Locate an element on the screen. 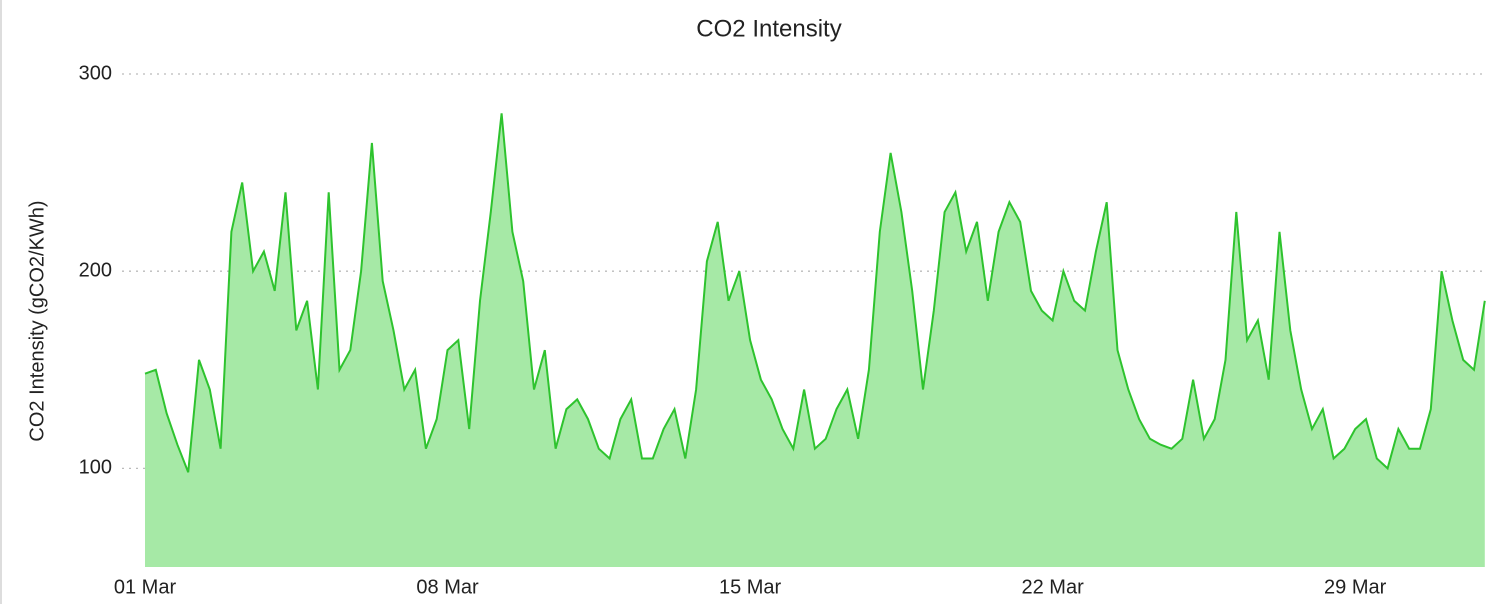 The height and width of the screenshot is (604, 1488). y-axis-label: CO2 Intensity (gCO2/KWh) is located at coordinates (37, 320).